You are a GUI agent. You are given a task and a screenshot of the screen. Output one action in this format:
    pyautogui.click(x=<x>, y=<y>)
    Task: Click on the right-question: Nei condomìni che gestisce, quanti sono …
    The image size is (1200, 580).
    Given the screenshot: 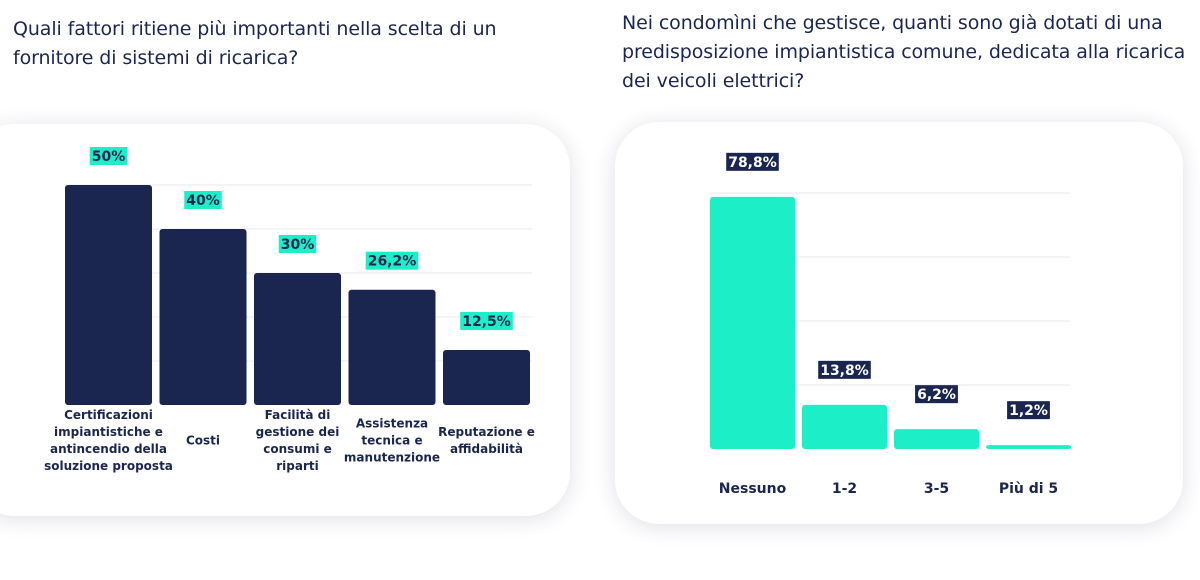 What is the action you would take?
    pyautogui.click(x=904, y=52)
    